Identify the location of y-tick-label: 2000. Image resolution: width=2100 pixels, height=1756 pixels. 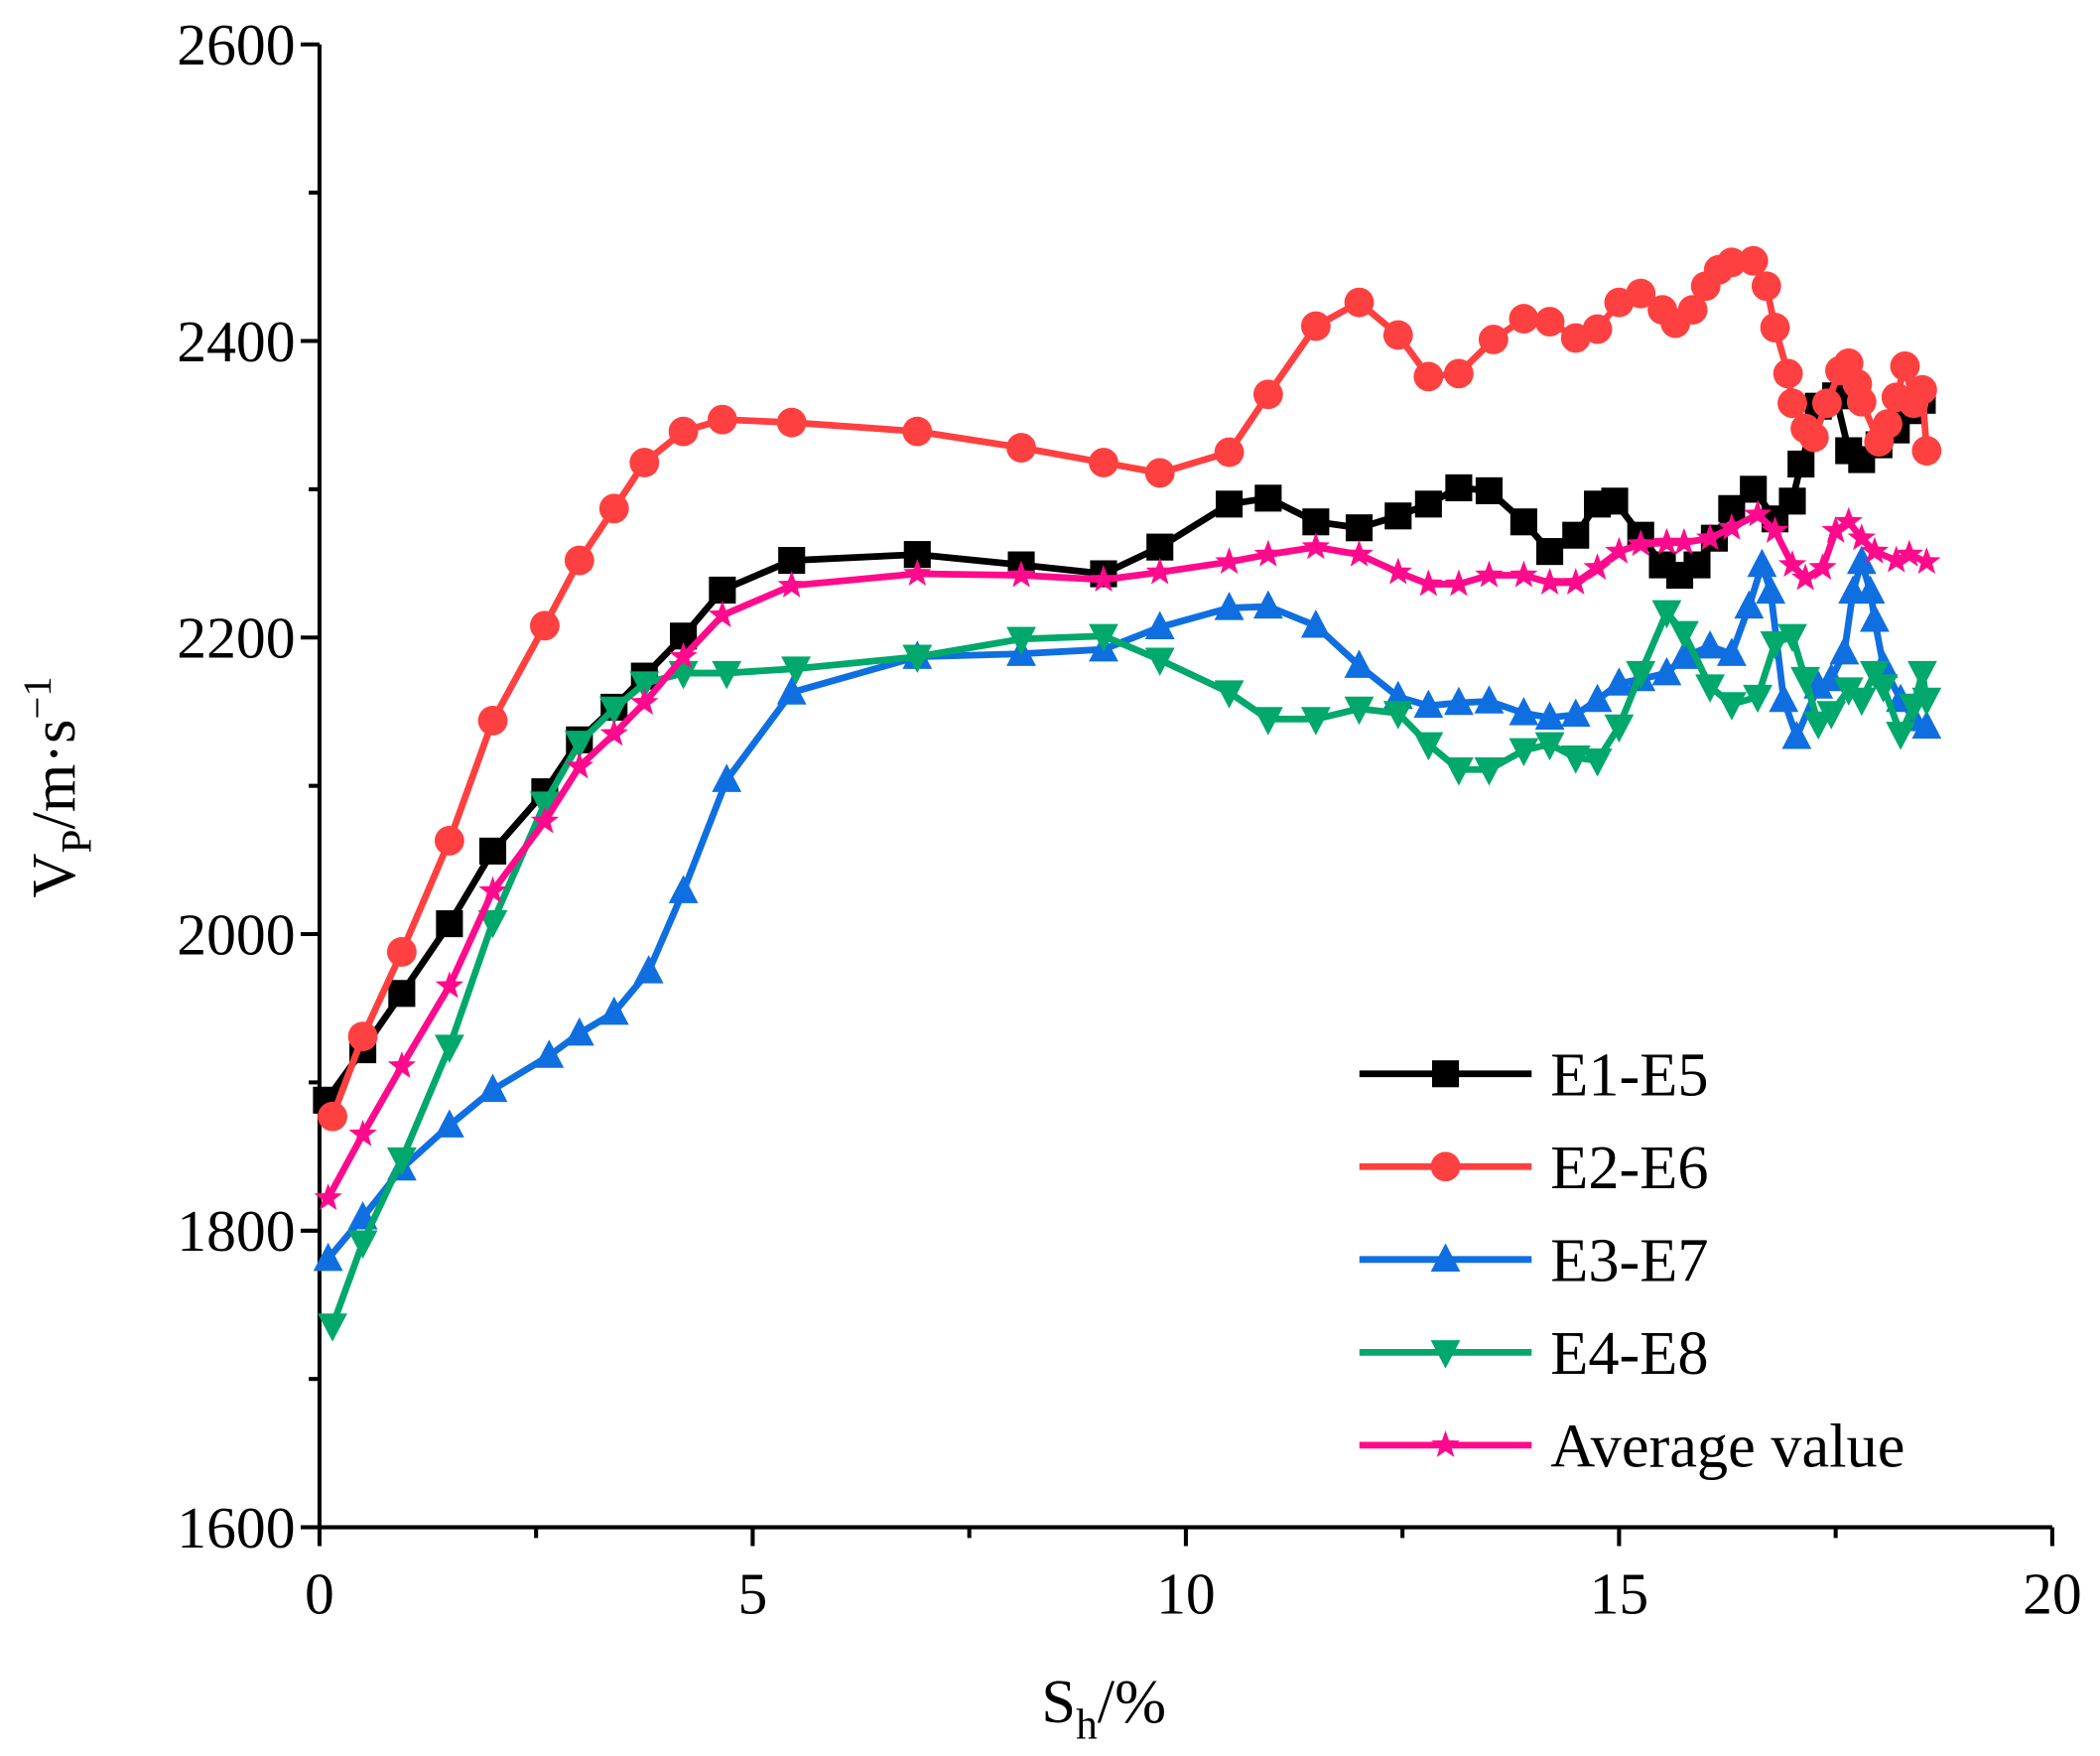
(236, 934).